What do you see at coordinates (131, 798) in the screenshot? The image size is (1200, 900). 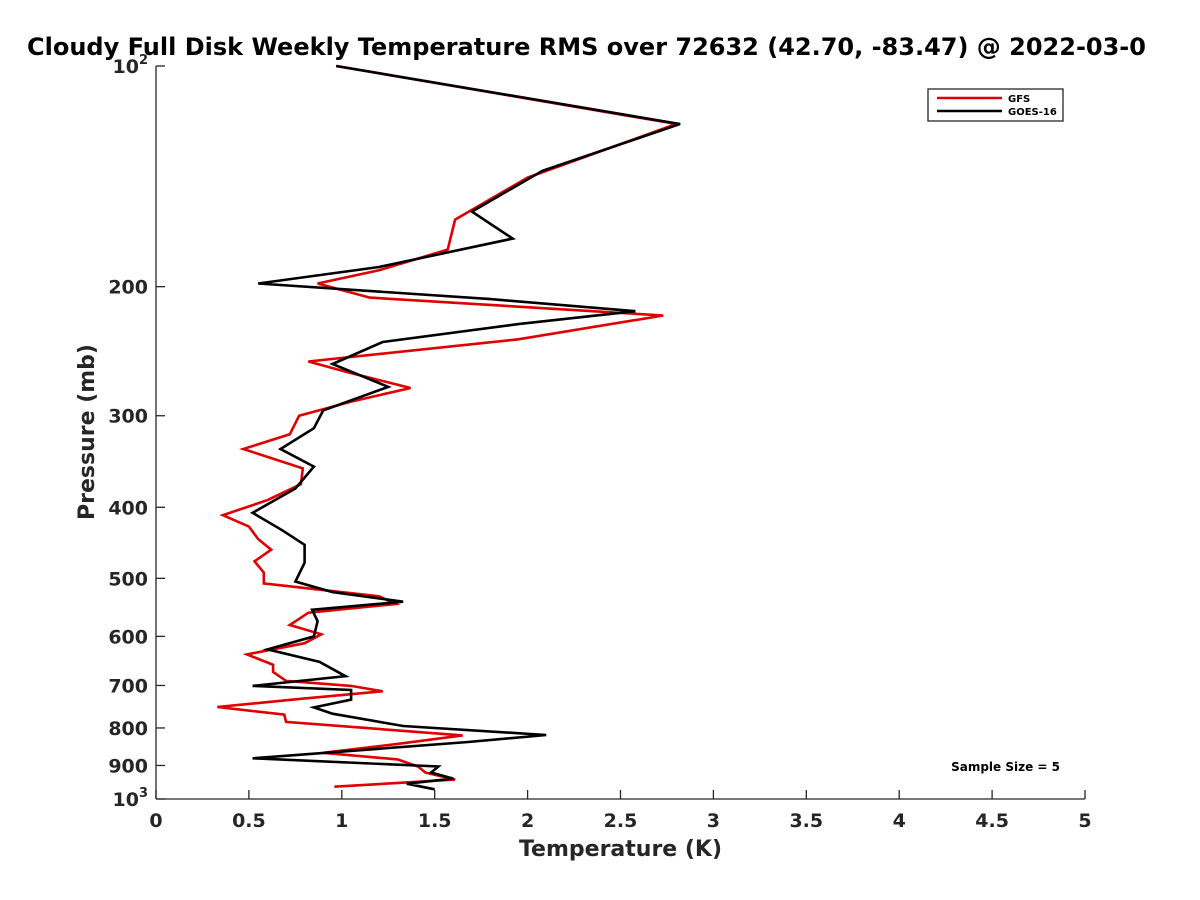 I see `y-tick-label: 10³` at bounding box center [131, 798].